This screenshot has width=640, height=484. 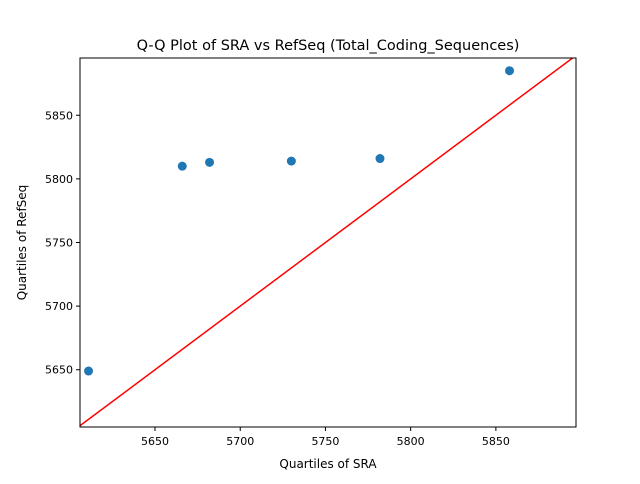 What do you see at coordinates (59, 179) in the screenshot?
I see `y-tick-label: 5800` at bounding box center [59, 179].